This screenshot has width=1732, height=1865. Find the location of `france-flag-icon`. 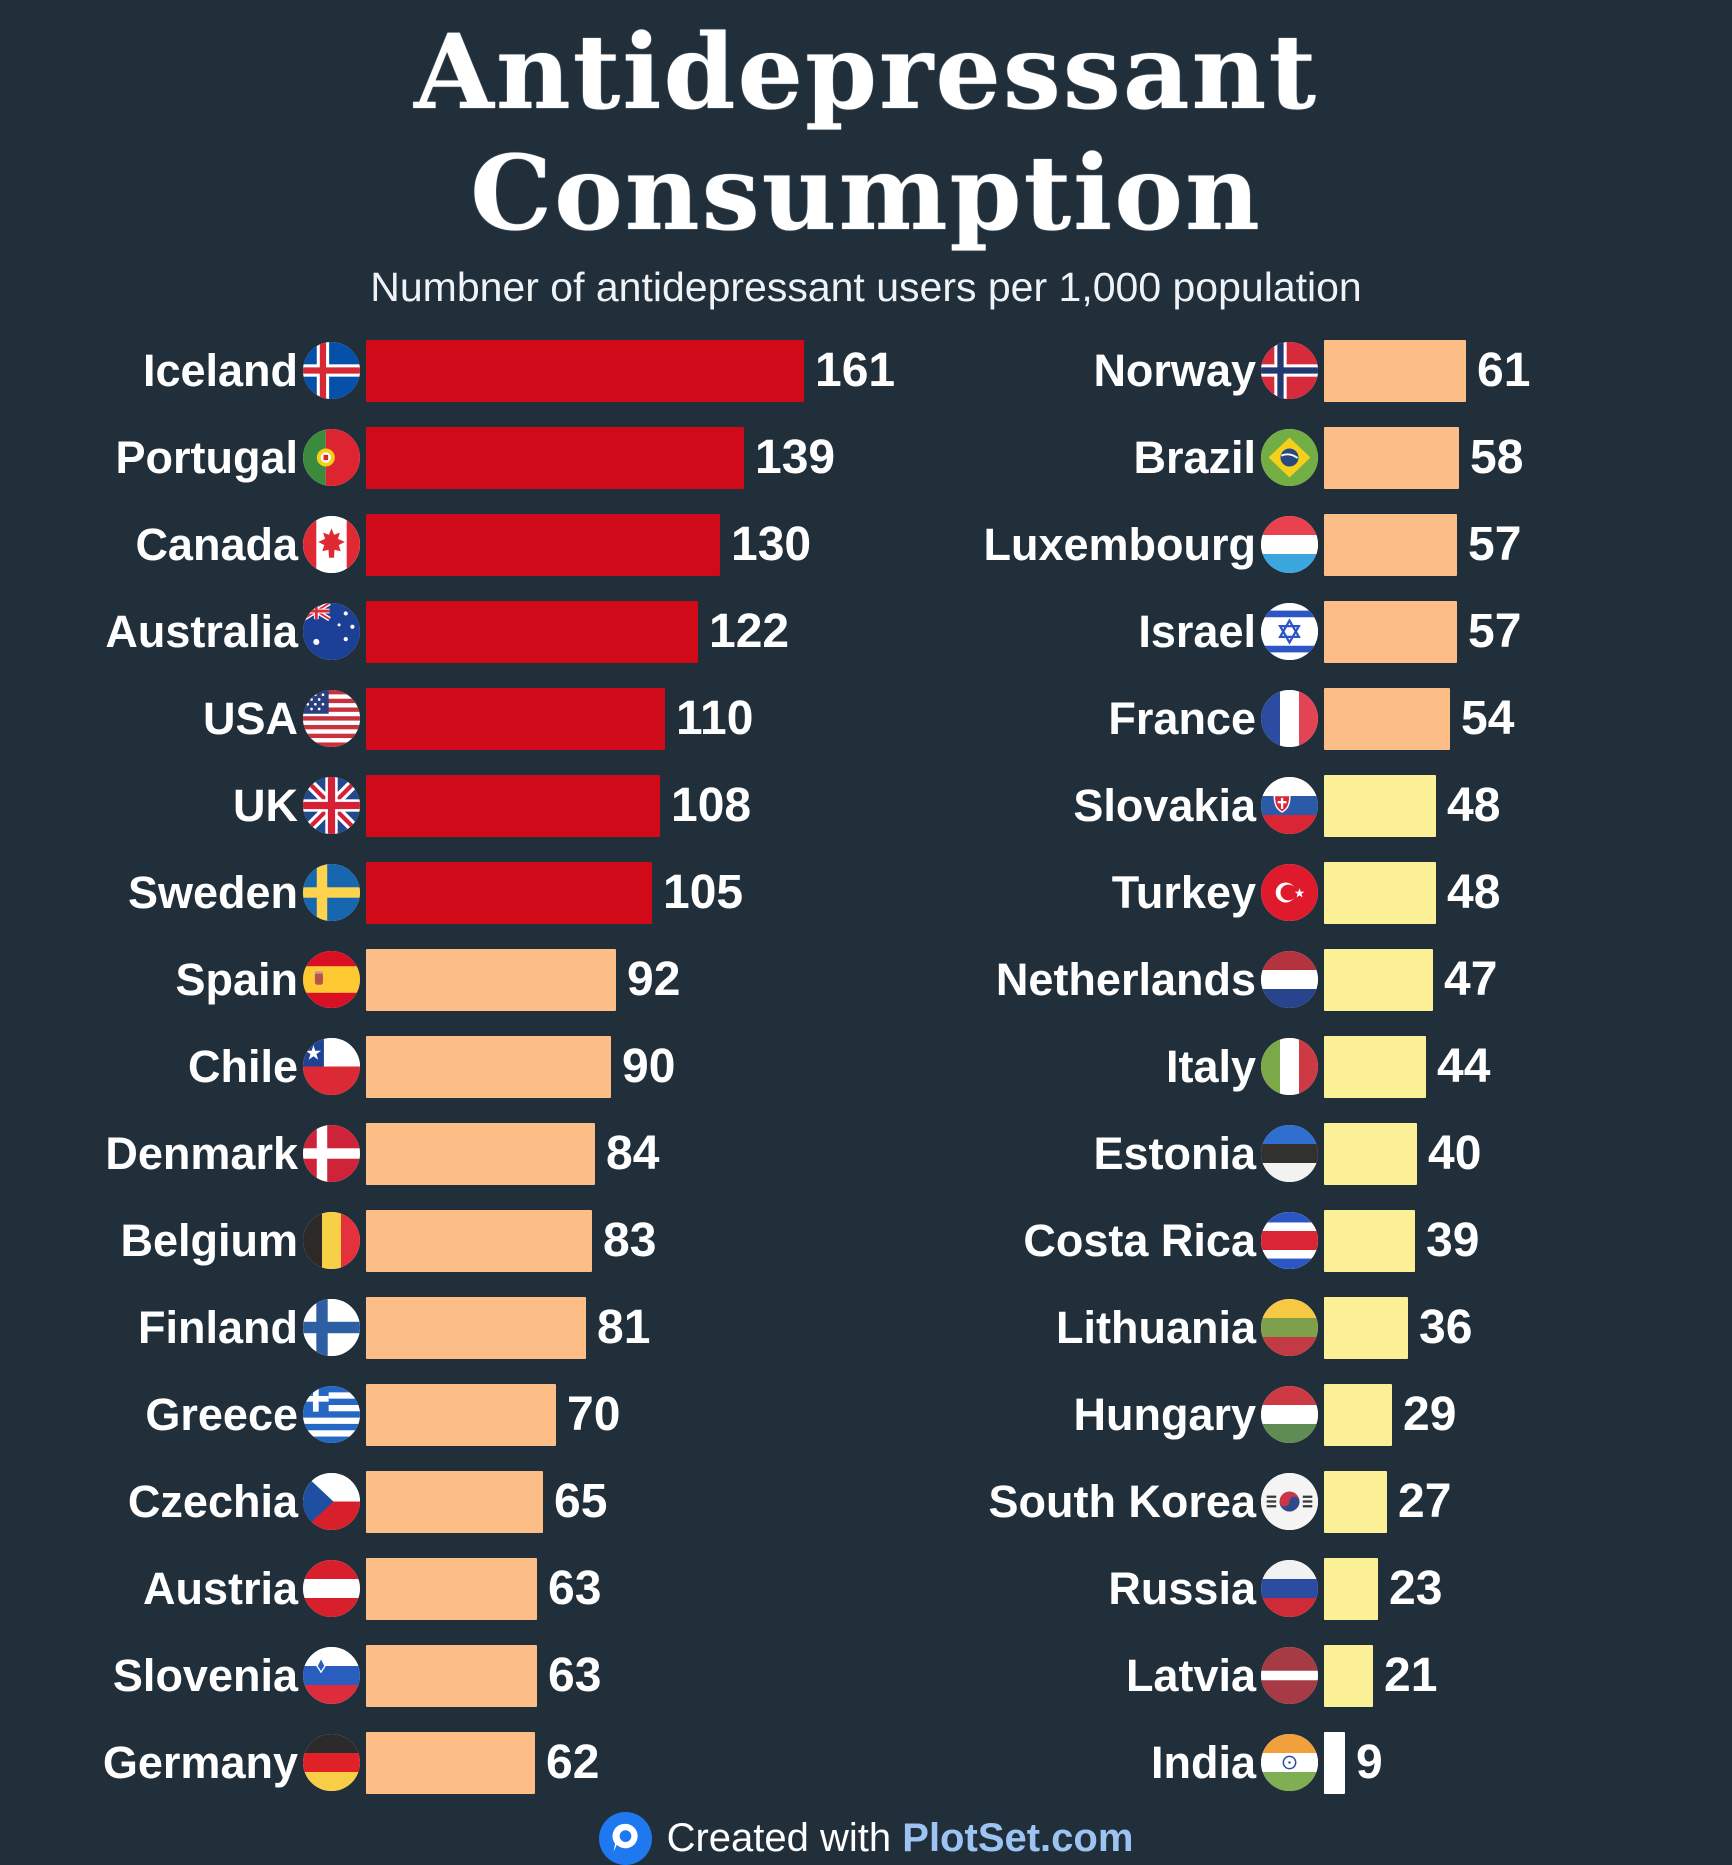

france-flag-icon is located at coordinates (1289, 718).